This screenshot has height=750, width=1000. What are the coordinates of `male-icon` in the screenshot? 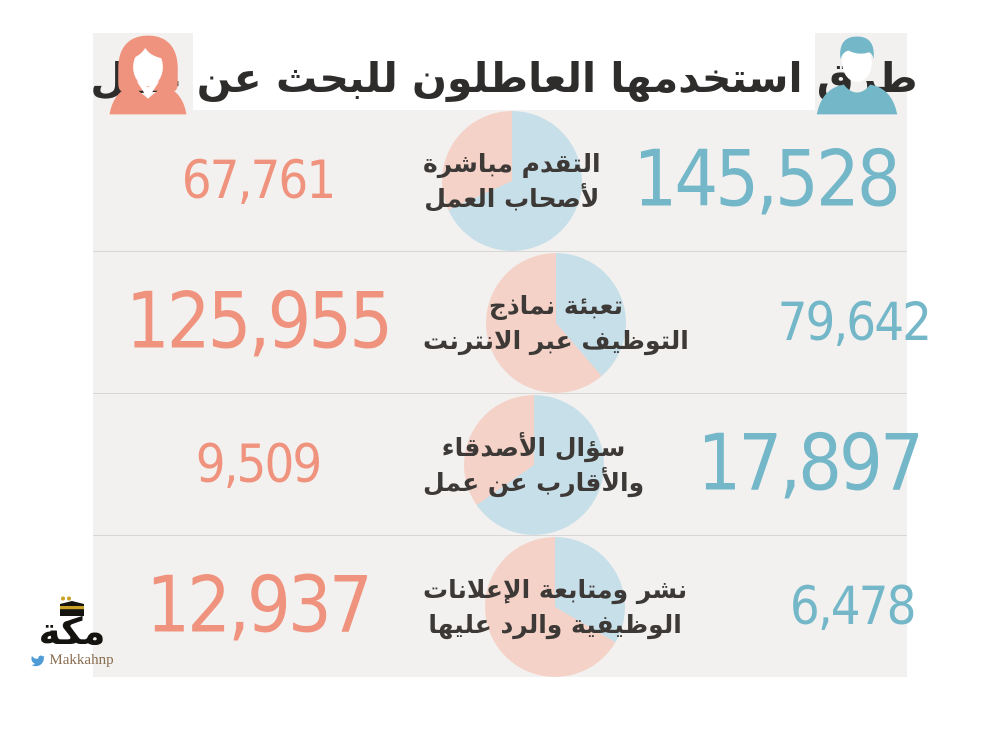 It's located at (857, 75).